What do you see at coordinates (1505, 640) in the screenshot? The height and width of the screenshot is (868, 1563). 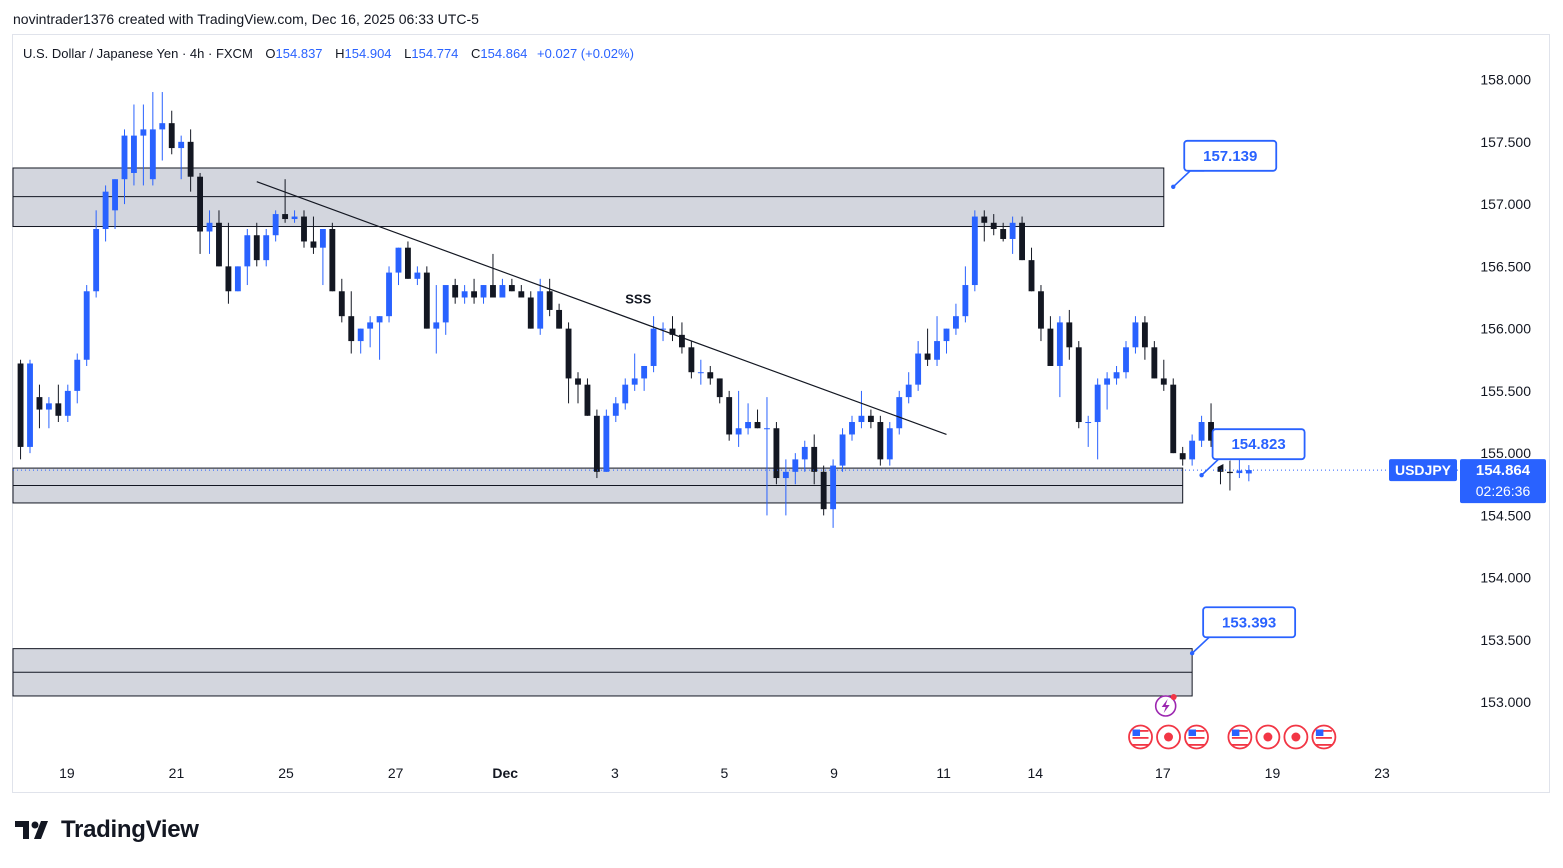 I see `price-tick-label: 153.500` at bounding box center [1505, 640].